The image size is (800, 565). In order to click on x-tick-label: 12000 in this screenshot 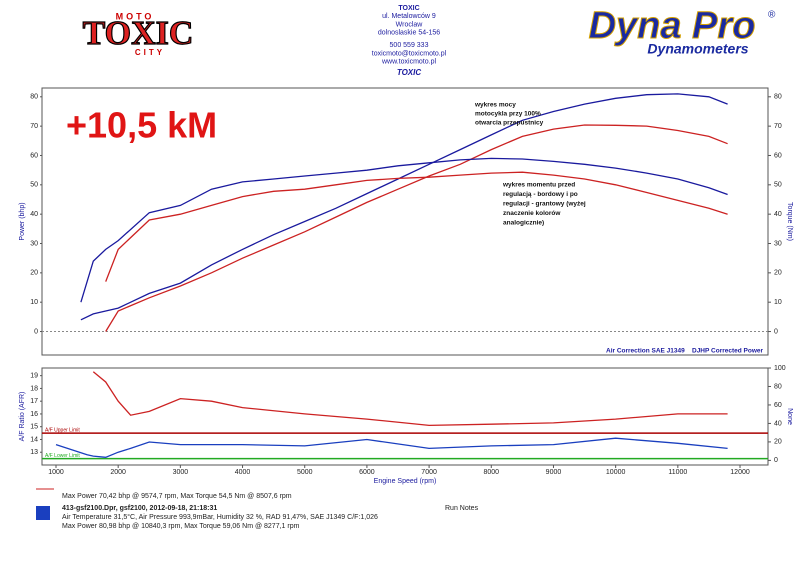, I will do `click(740, 472)`.